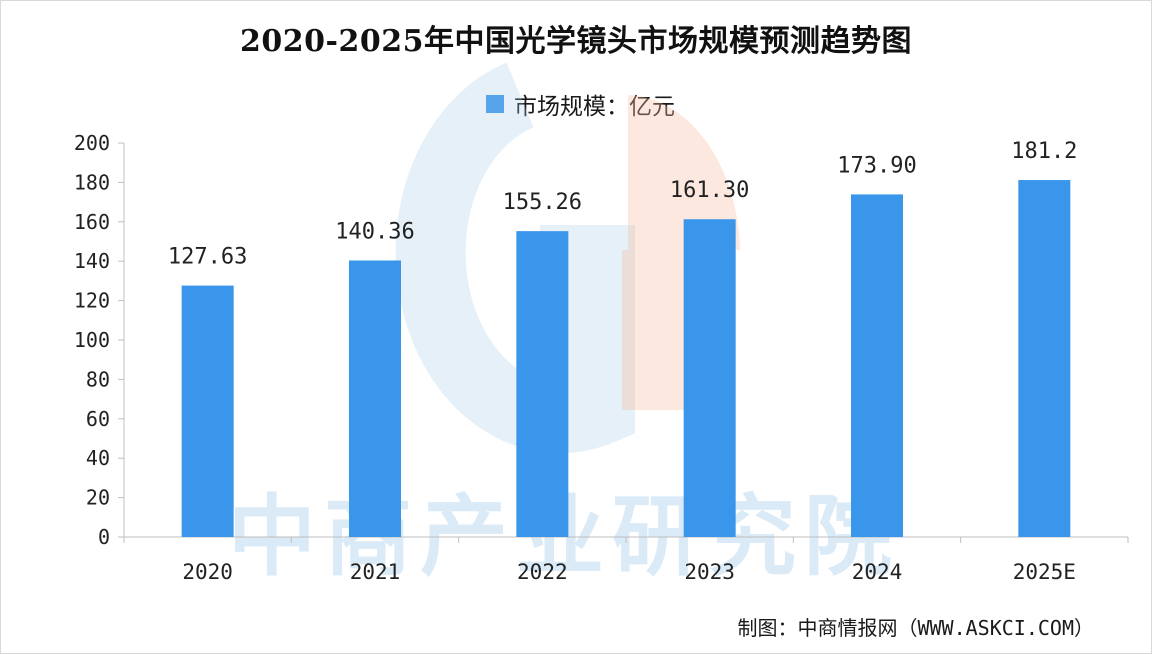 This screenshot has width=1152, height=654. Describe the element at coordinates (684, 172) in the screenshot. I see `watermark-logo-wedge` at that location.